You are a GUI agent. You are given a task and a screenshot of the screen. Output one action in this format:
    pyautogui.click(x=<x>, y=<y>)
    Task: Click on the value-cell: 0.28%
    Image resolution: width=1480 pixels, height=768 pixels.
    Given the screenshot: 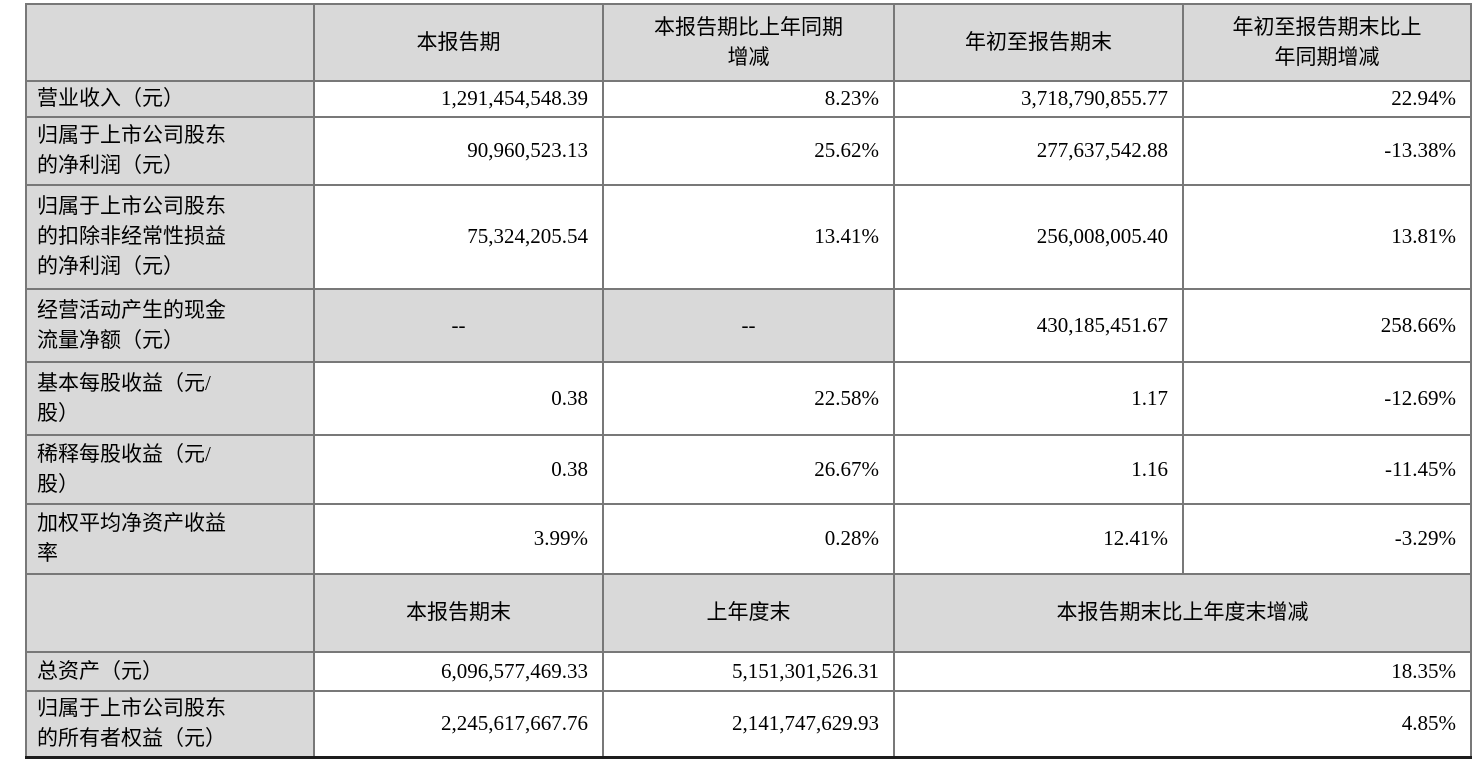 What is the action you would take?
    pyautogui.click(x=748, y=539)
    